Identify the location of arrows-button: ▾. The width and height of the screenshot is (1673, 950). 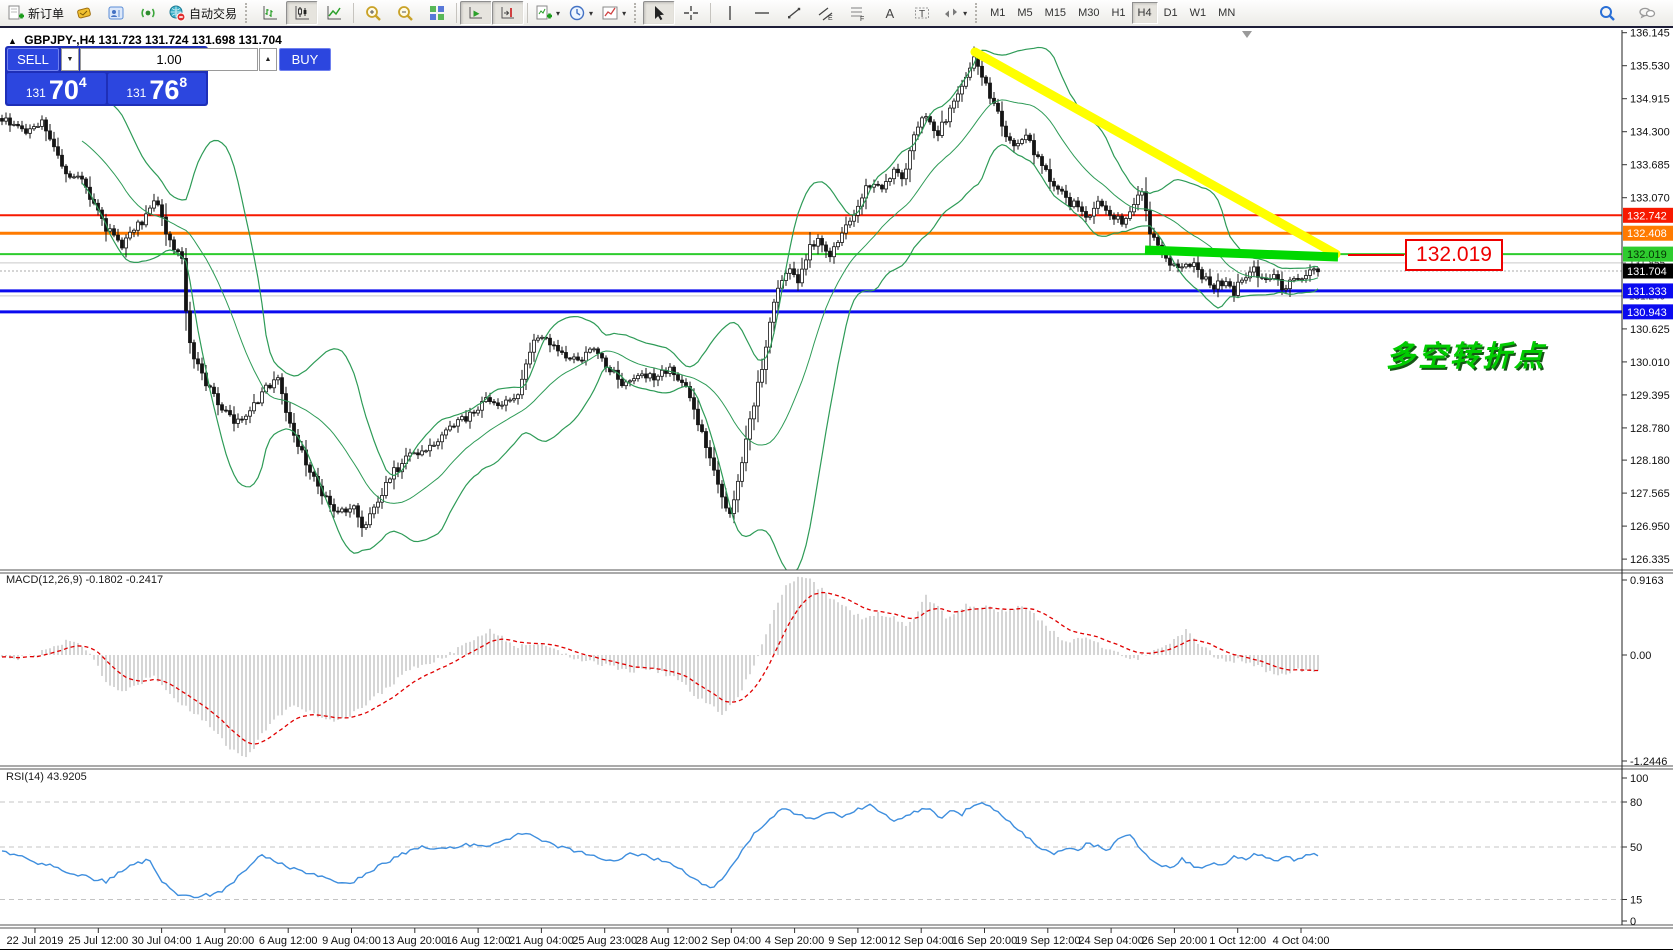
(954, 13).